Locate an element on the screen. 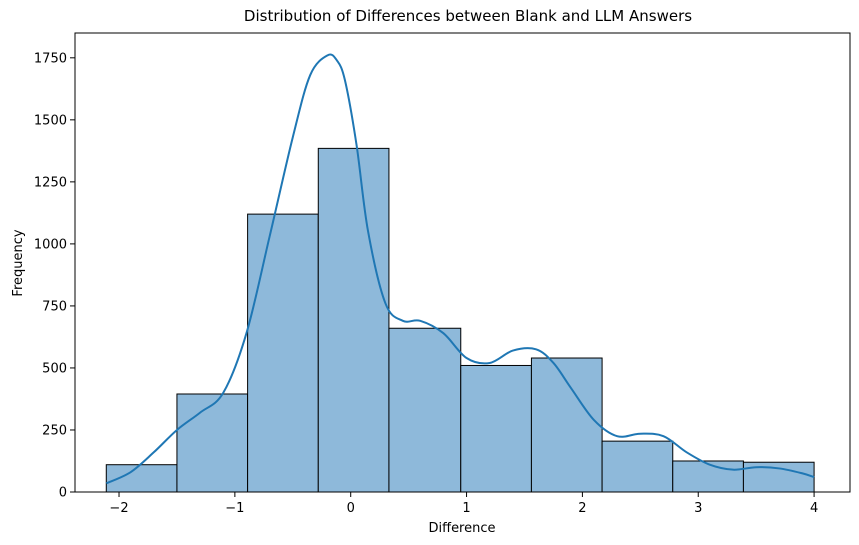  y-tick-label: 1250 is located at coordinates (50, 182).